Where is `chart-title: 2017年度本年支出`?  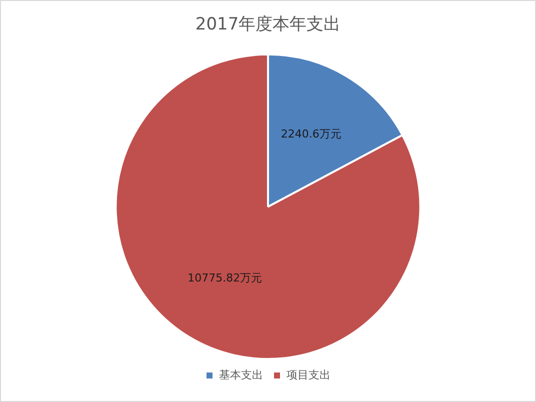
chart-title: 2017年度本年支出 is located at coordinates (268, 24).